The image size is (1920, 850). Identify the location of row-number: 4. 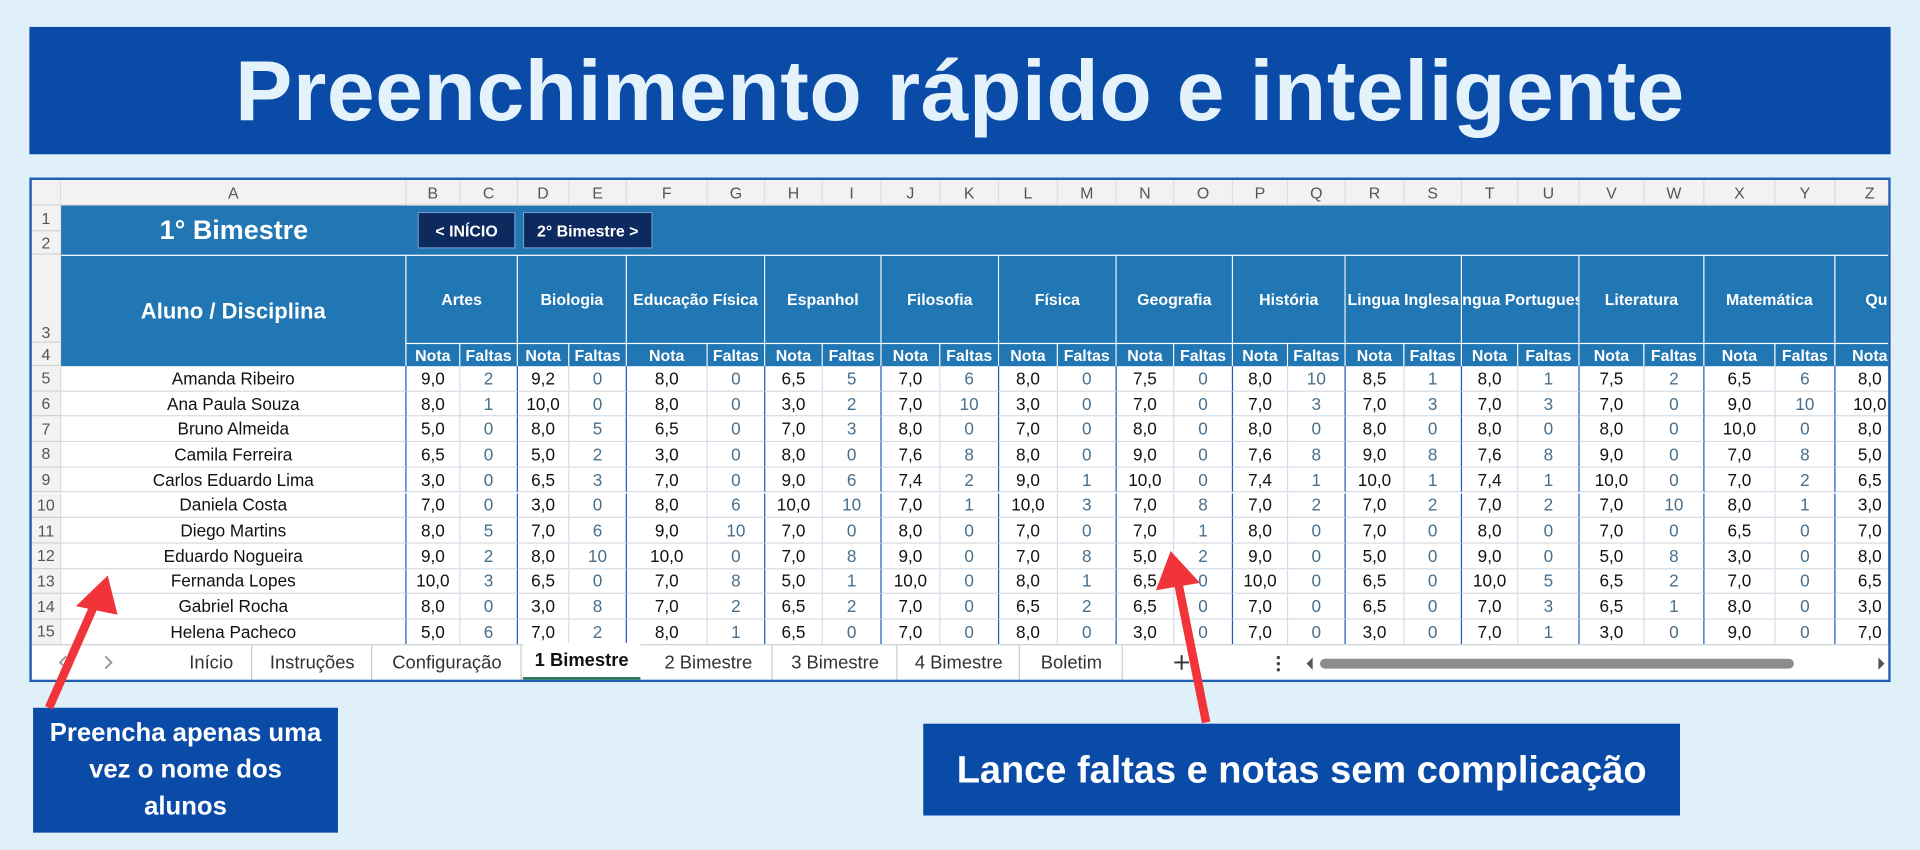
(46, 354).